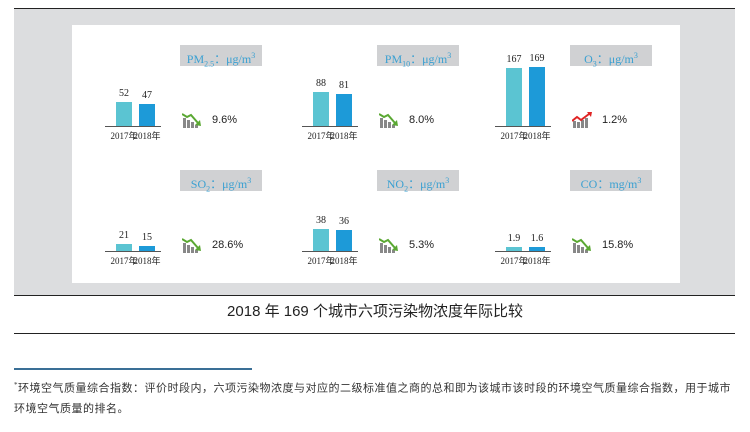  I want to click on bar-value-label: 81, so click(344, 85).